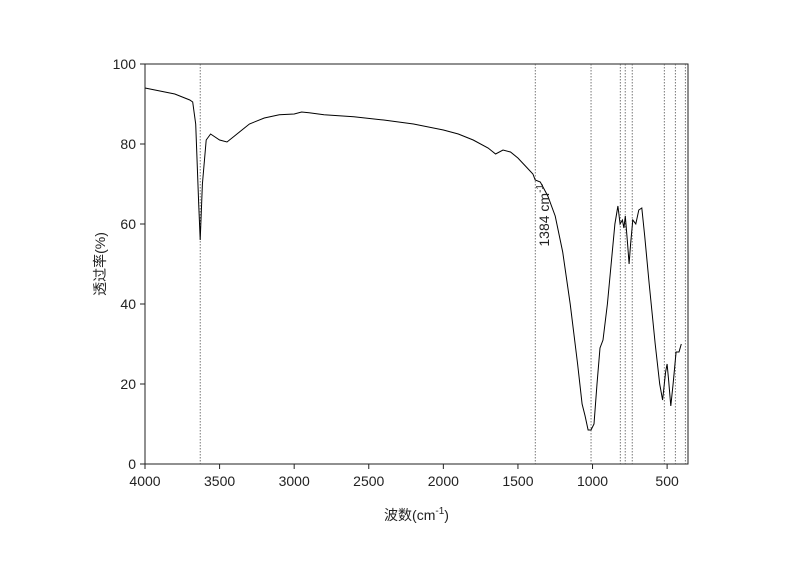  What do you see at coordinates (219, 481) in the screenshot?
I see `x-tick-label: 3500` at bounding box center [219, 481].